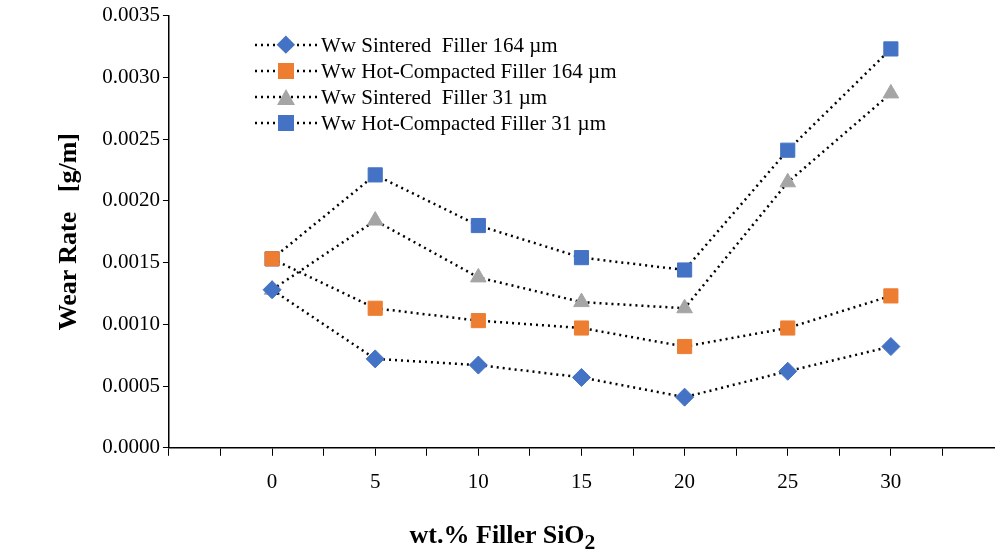 The height and width of the screenshot is (559, 1005). Describe the element at coordinates (502, 538) in the screenshot. I see `x-axis-title: wt.% Filler SiO$_{2}$` at that location.